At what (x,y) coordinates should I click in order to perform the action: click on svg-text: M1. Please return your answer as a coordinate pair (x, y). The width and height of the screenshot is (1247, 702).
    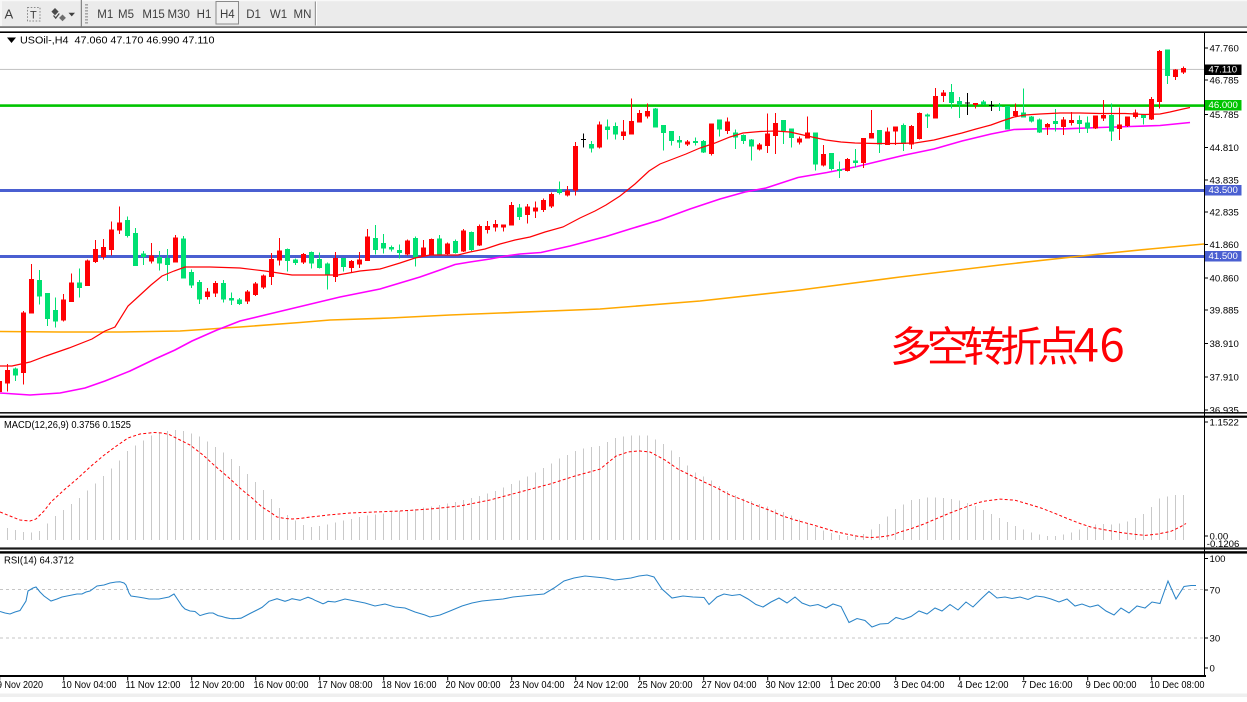
    Looking at the image, I should click on (105, 15).